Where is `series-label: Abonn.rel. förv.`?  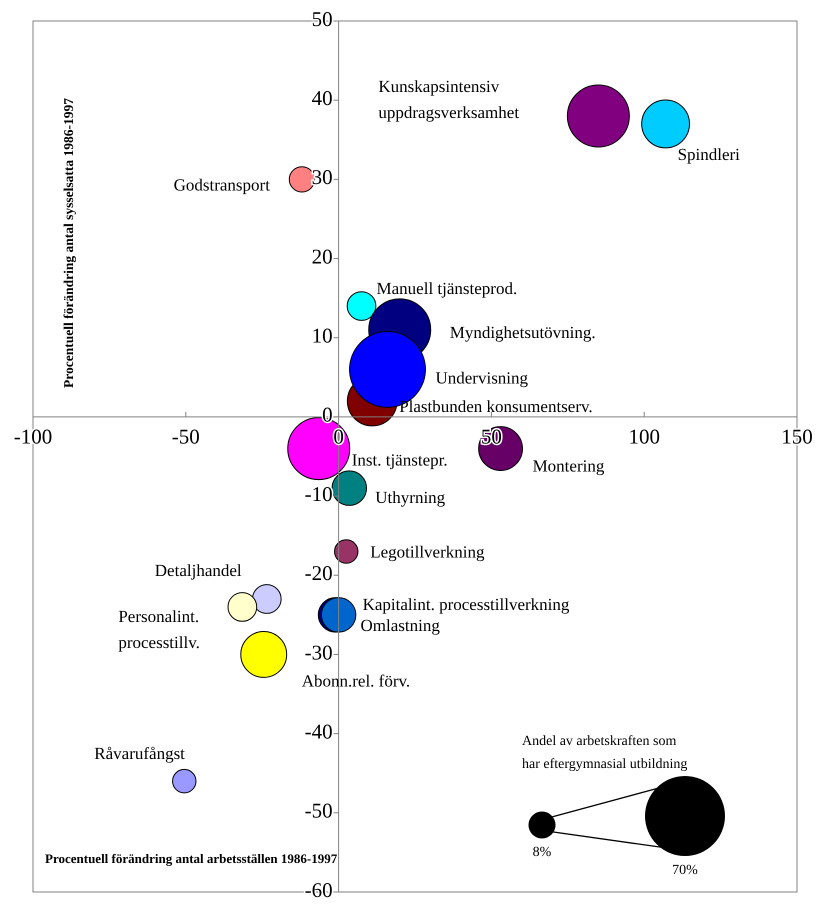
series-label: Abonn.rel. förv. is located at coordinates (356, 680).